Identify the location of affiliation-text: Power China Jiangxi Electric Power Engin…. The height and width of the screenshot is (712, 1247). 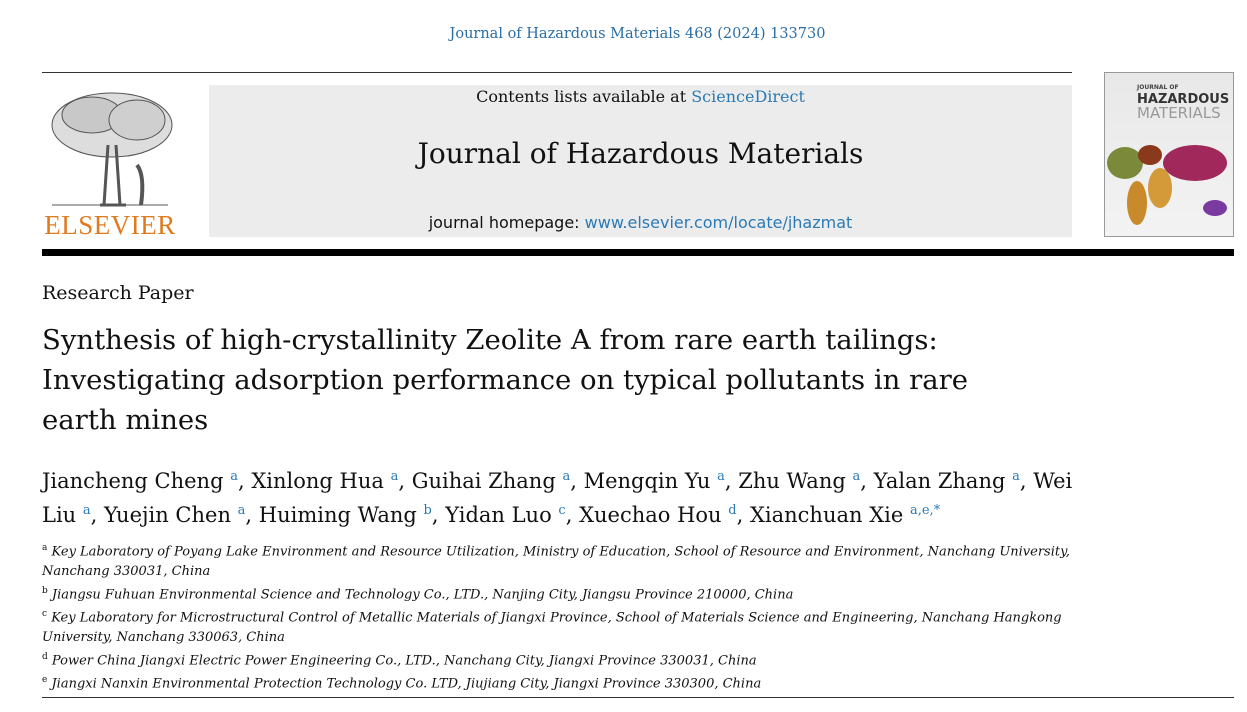
(404, 661).